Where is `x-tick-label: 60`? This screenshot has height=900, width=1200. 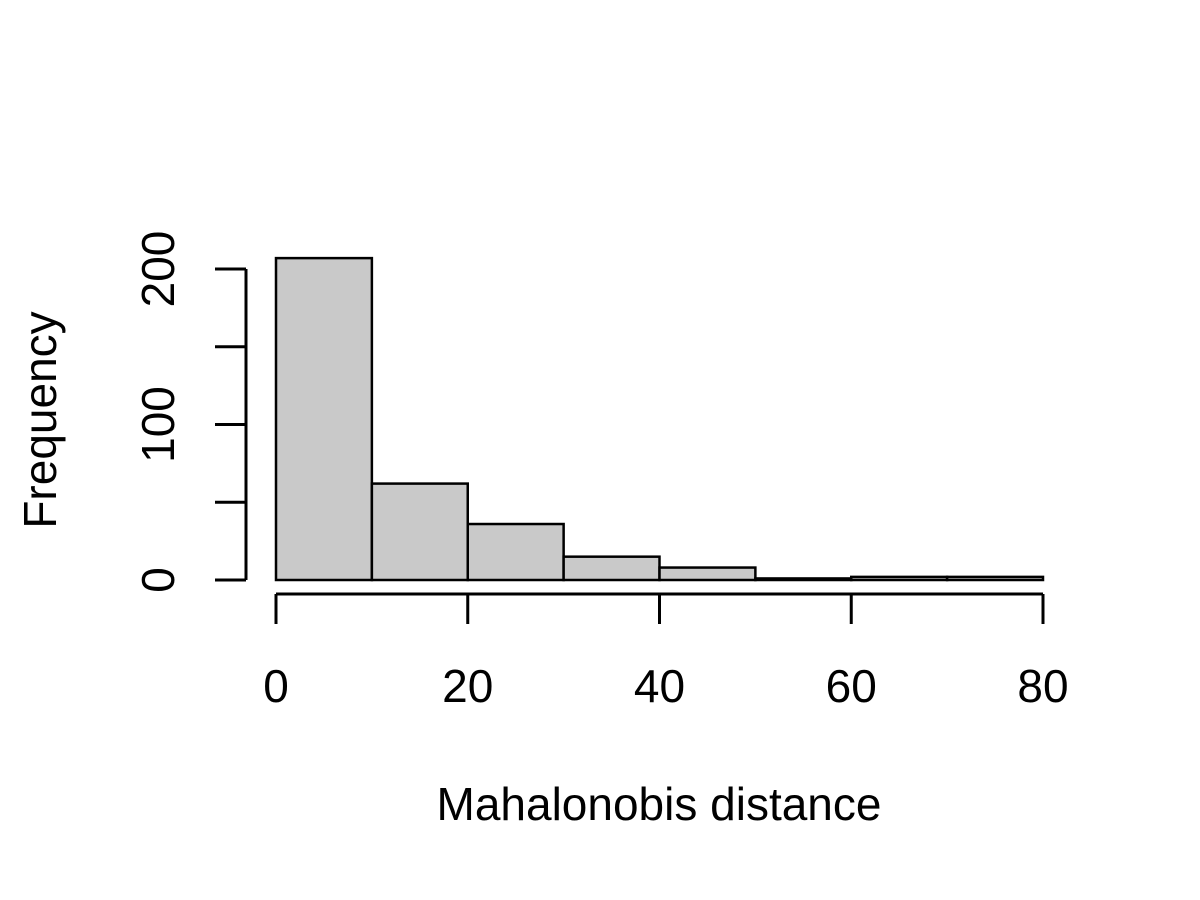
x-tick-label: 60 is located at coordinates (851, 686).